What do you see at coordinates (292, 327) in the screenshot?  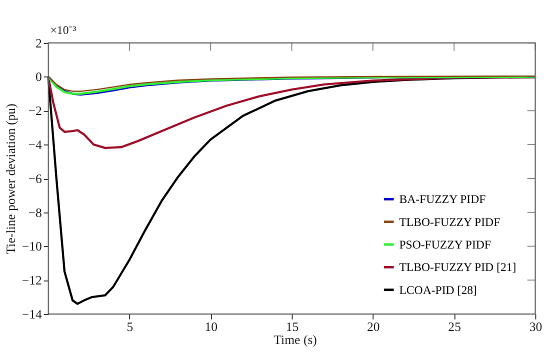 I see `x-tick-label: 15` at bounding box center [292, 327].